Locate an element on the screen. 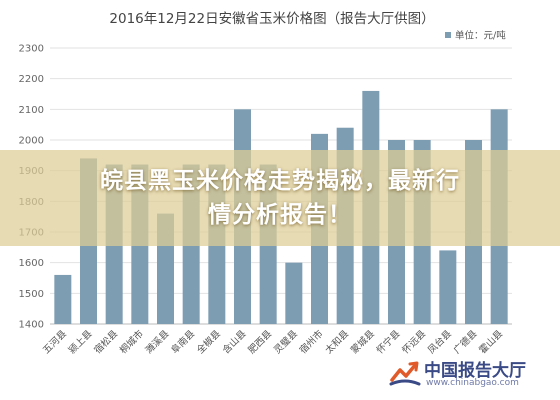 The width and height of the screenshot is (560, 400). x-tick-label: 蒙城县 is located at coordinates (362, 342).